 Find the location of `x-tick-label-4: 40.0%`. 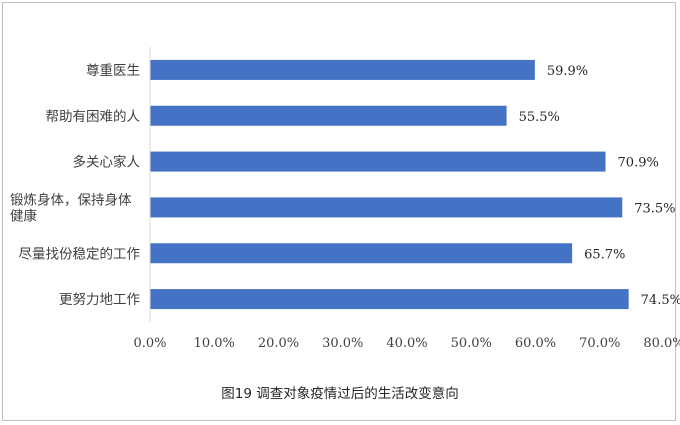

x-tick-label-4: 40.0% is located at coordinates (406, 343).